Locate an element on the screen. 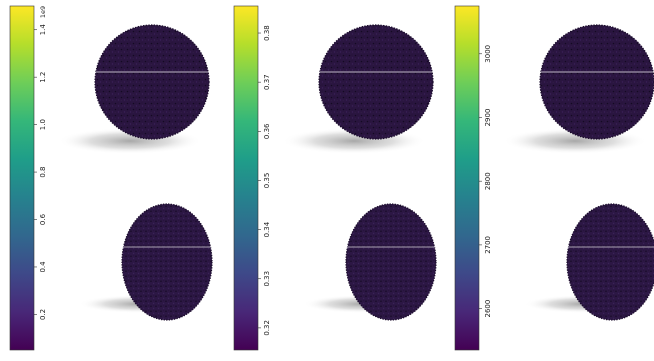 Image resolution: width=654 pixels, height=361 pixels. colorbar-exponent-label: 1e9 is located at coordinates (43, 12).